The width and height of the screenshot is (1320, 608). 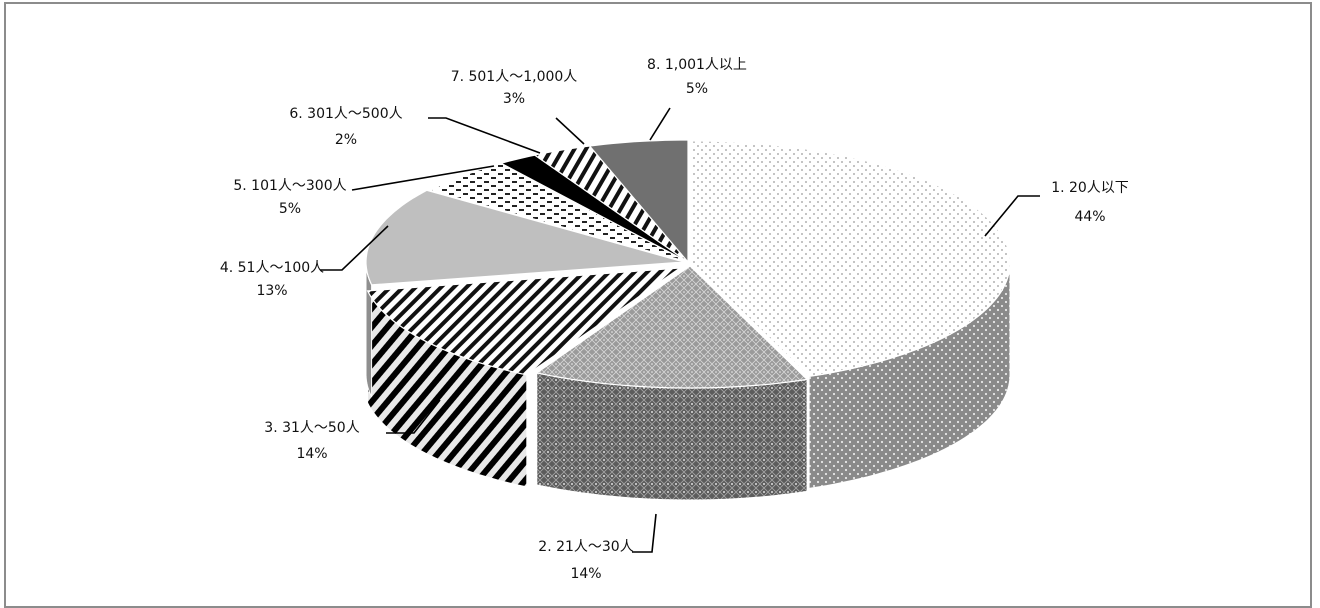 What do you see at coordinates (272, 268) in the screenshot?
I see `slice-label-4: 4. 51人～100人` at bounding box center [272, 268].